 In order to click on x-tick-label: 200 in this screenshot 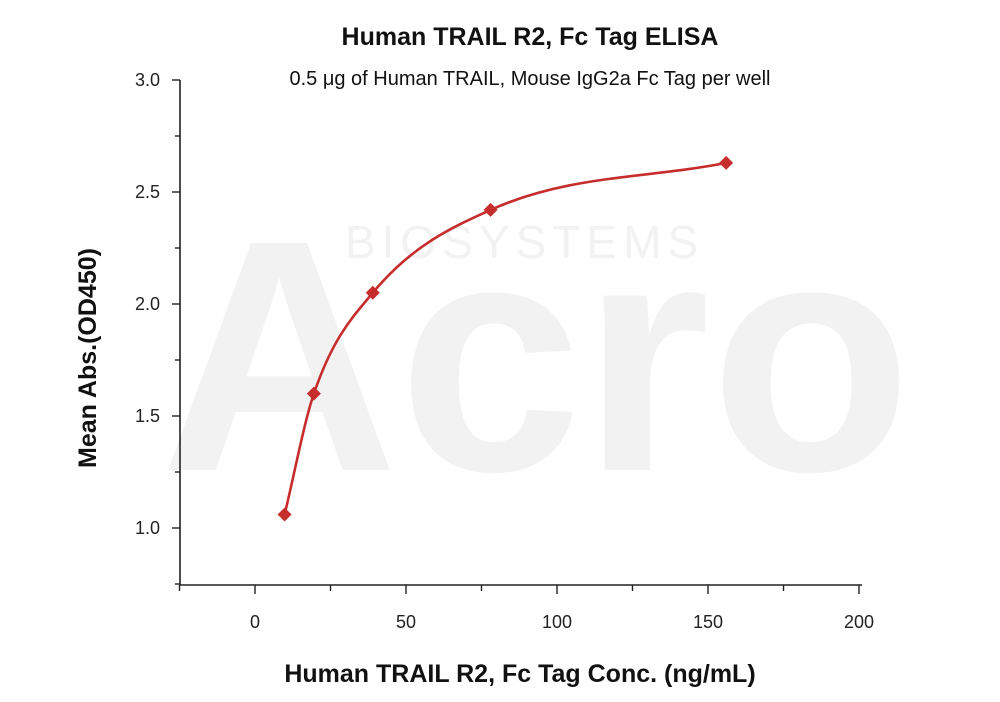, I will do `click(859, 622)`.